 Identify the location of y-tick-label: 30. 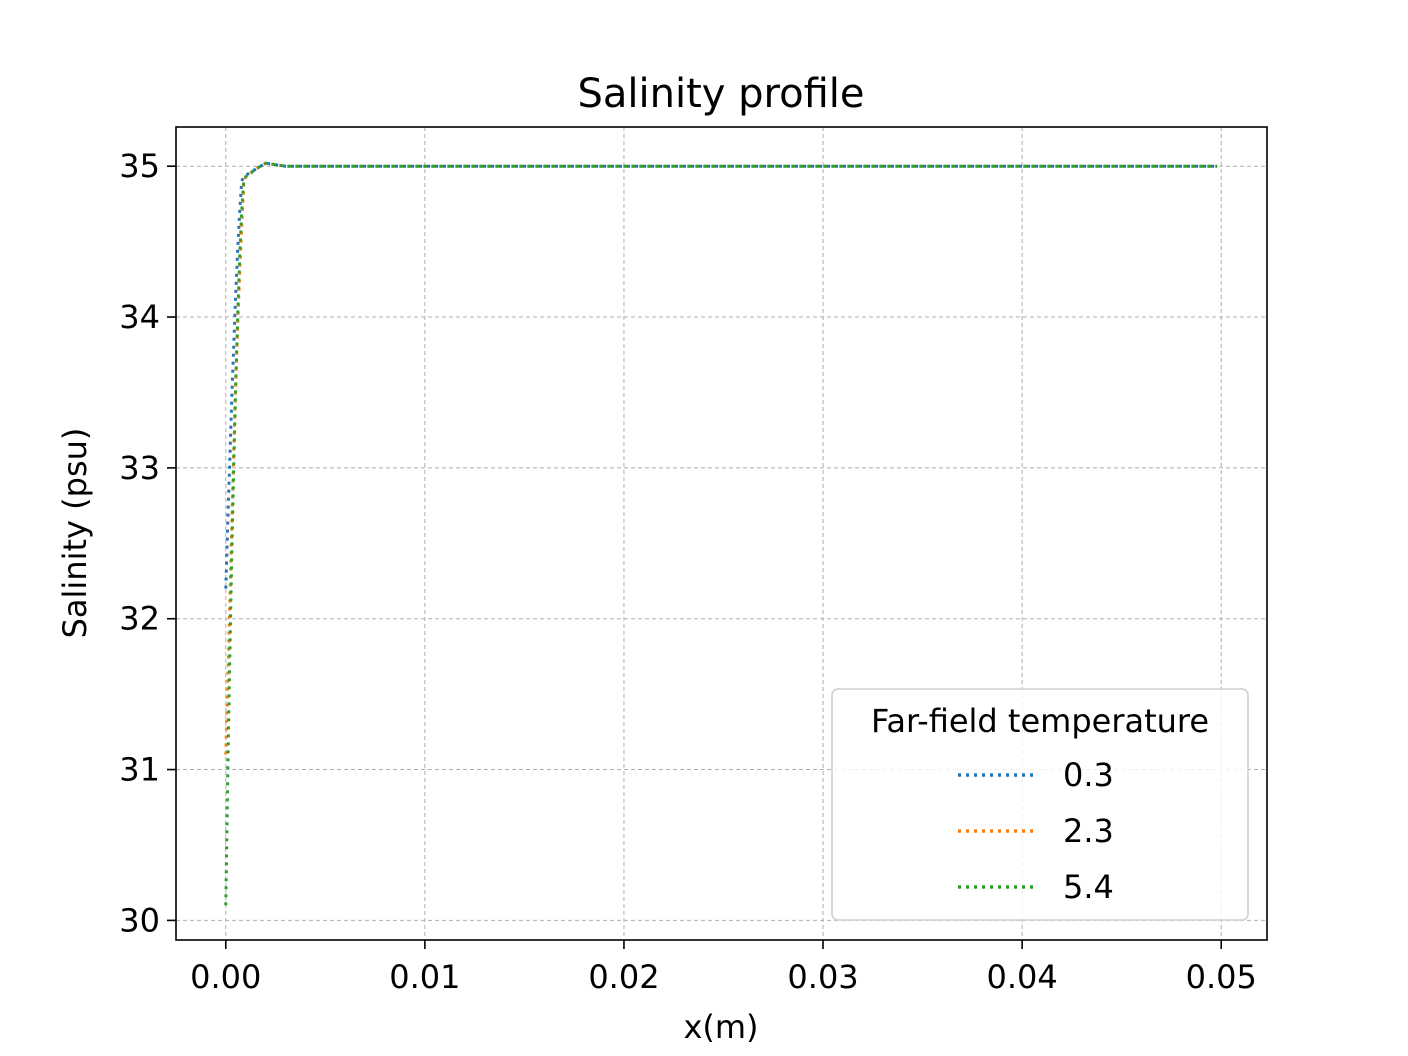
(139, 920).